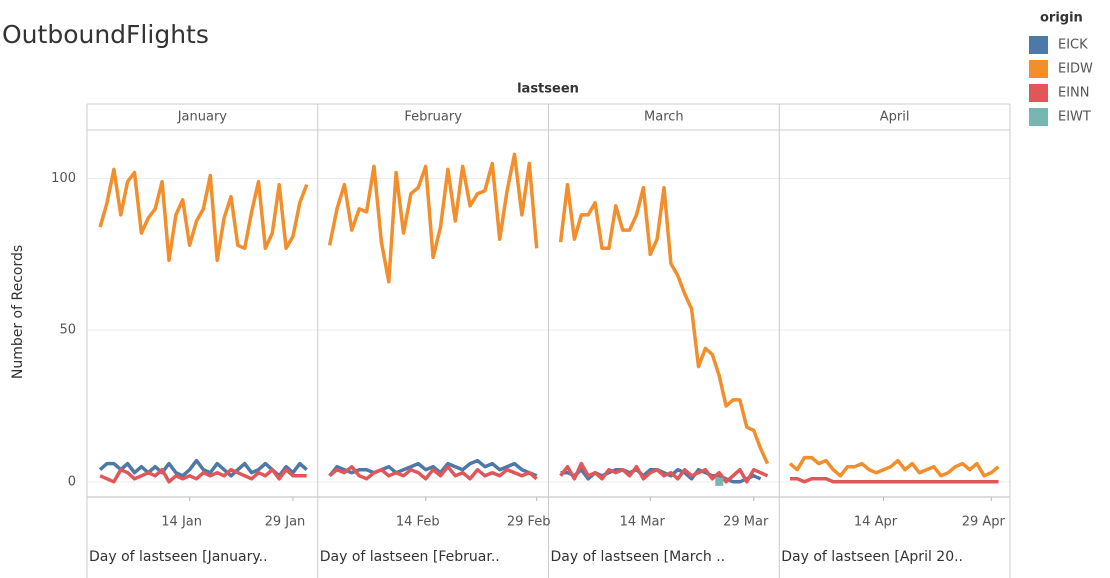 Image resolution: width=1110 pixels, height=578 pixels. Describe the element at coordinates (1061, 18) in the screenshot. I see `legend-title: origin` at that location.